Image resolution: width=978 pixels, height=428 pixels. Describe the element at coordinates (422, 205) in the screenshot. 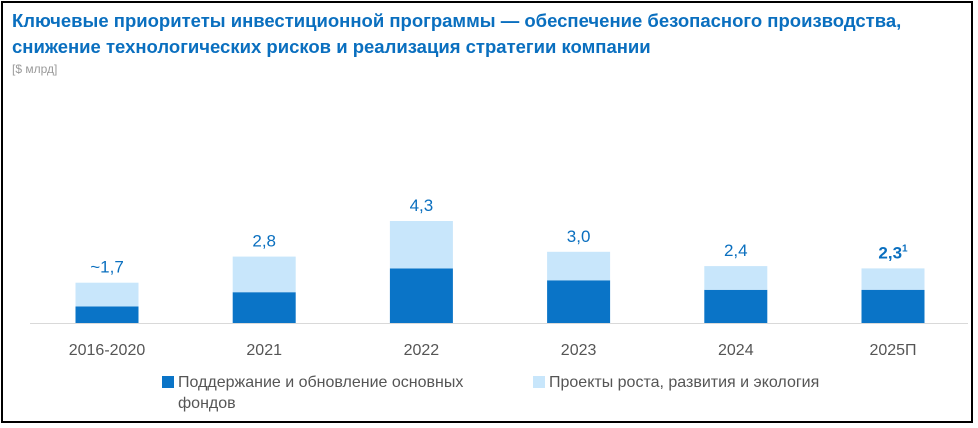

I see `total-label-2: 4,3` at that location.